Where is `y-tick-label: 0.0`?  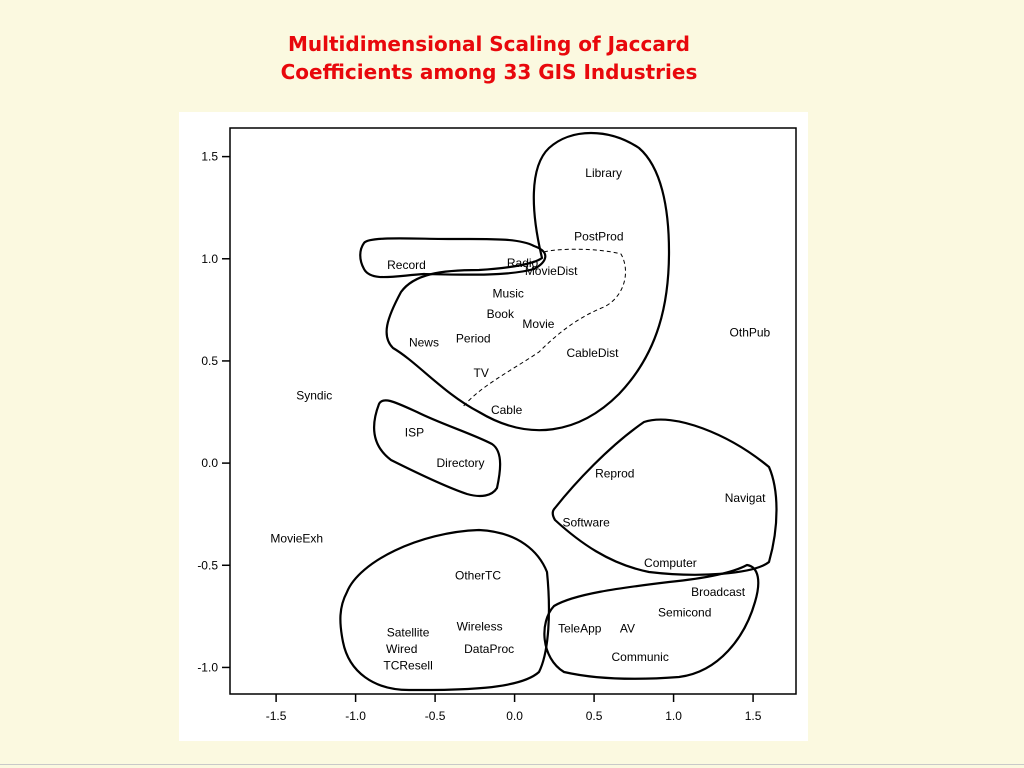
y-tick-label: 0.0 is located at coordinates (209, 463).